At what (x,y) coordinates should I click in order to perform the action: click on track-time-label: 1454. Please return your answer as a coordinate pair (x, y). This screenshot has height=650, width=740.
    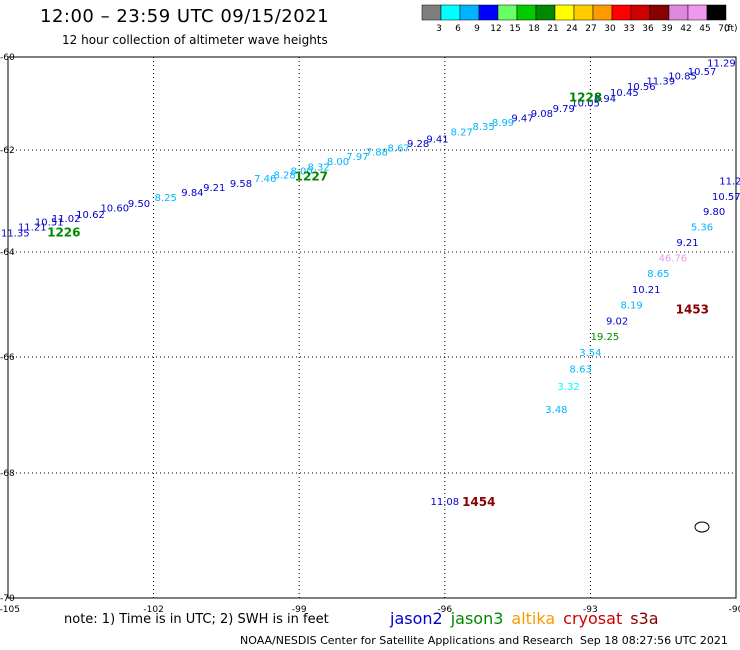
    Looking at the image, I should click on (478, 502).